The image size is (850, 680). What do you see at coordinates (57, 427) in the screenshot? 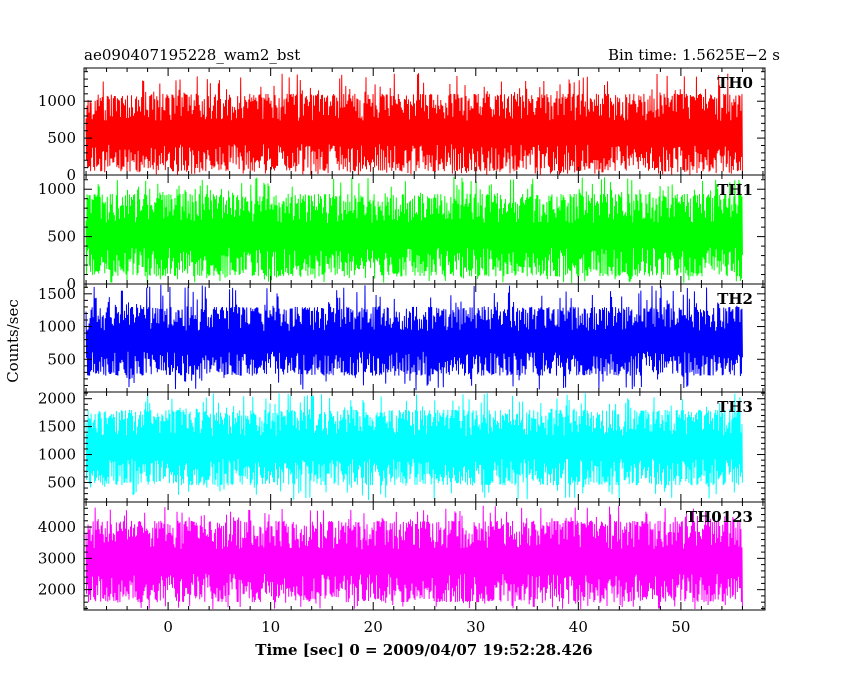
I see `y-tick-label-th3: 1500` at bounding box center [57, 427].